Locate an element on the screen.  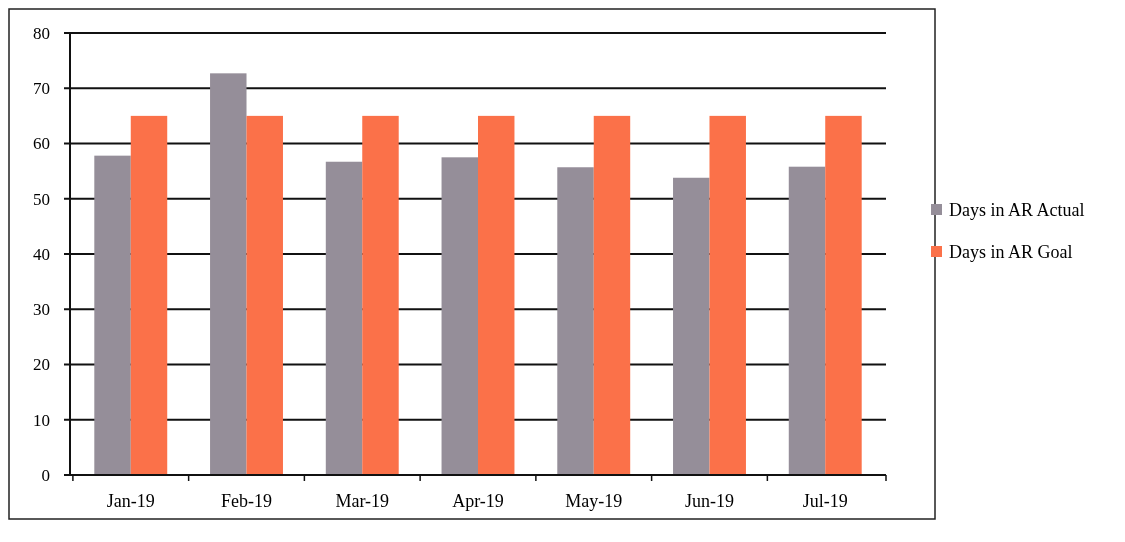
x-tick-label: Mar-19 is located at coordinates (362, 501).